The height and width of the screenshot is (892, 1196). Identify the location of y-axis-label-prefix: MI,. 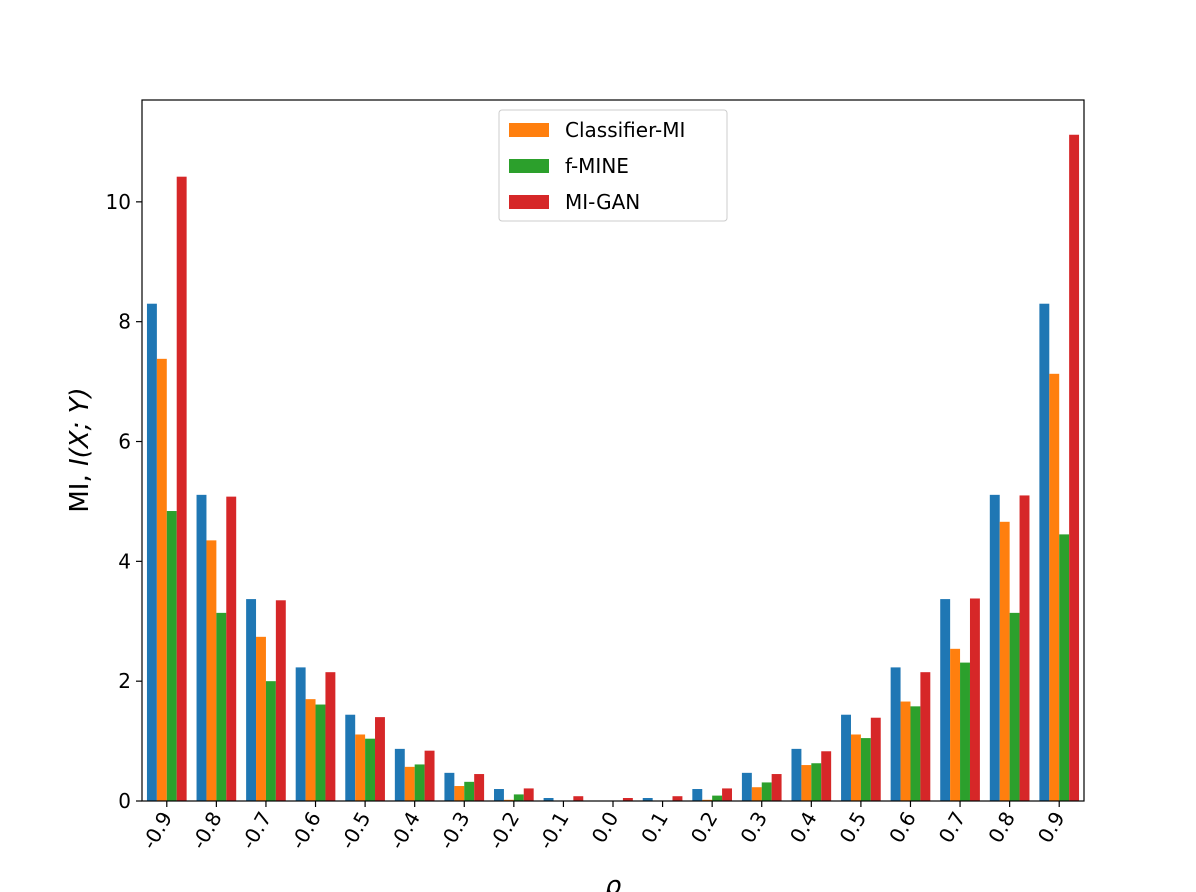
(80, 489).